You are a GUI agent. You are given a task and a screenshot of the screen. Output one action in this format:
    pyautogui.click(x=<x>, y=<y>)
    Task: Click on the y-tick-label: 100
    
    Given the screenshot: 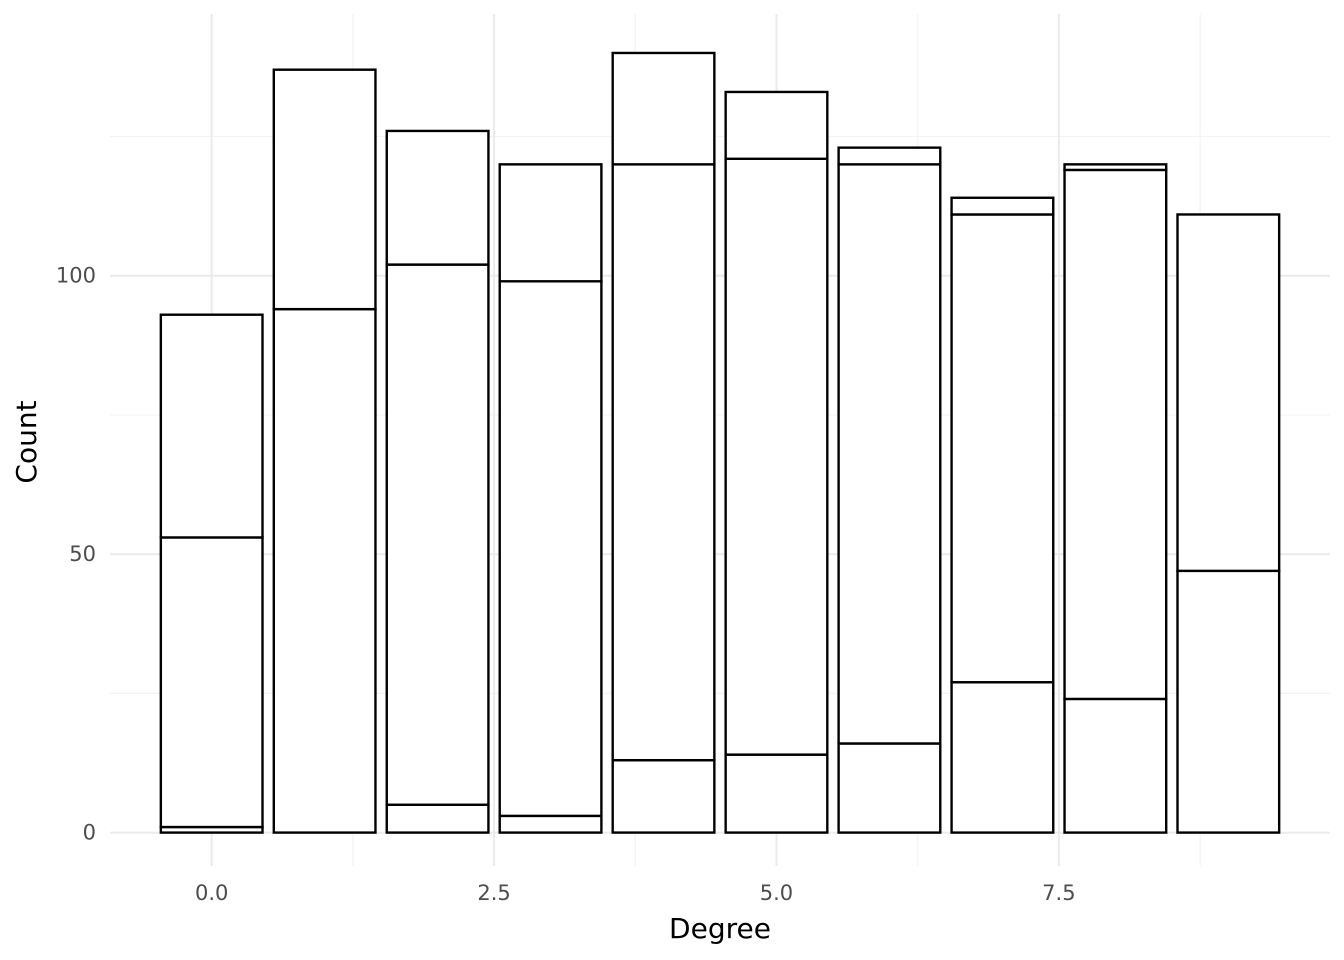 What is the action you would take?
    pyautogui.click(x=76, y=276)
    